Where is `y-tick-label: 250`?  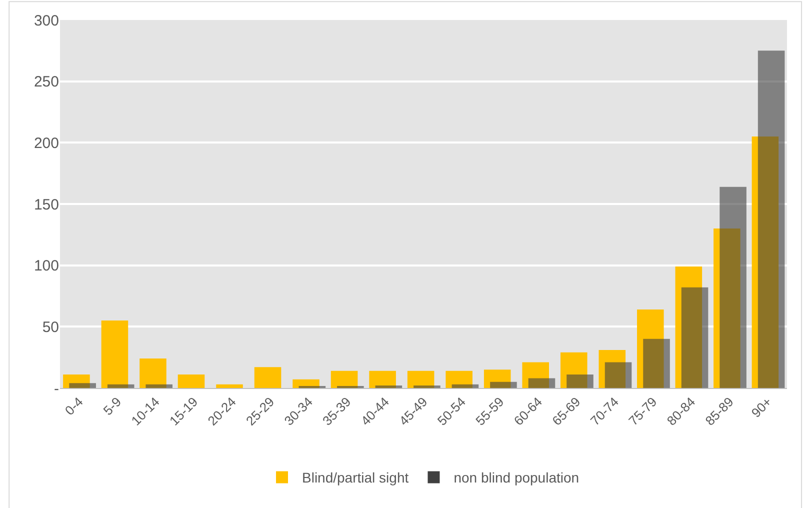
y-tick-label: 250 is located at coordinates (46, 82).